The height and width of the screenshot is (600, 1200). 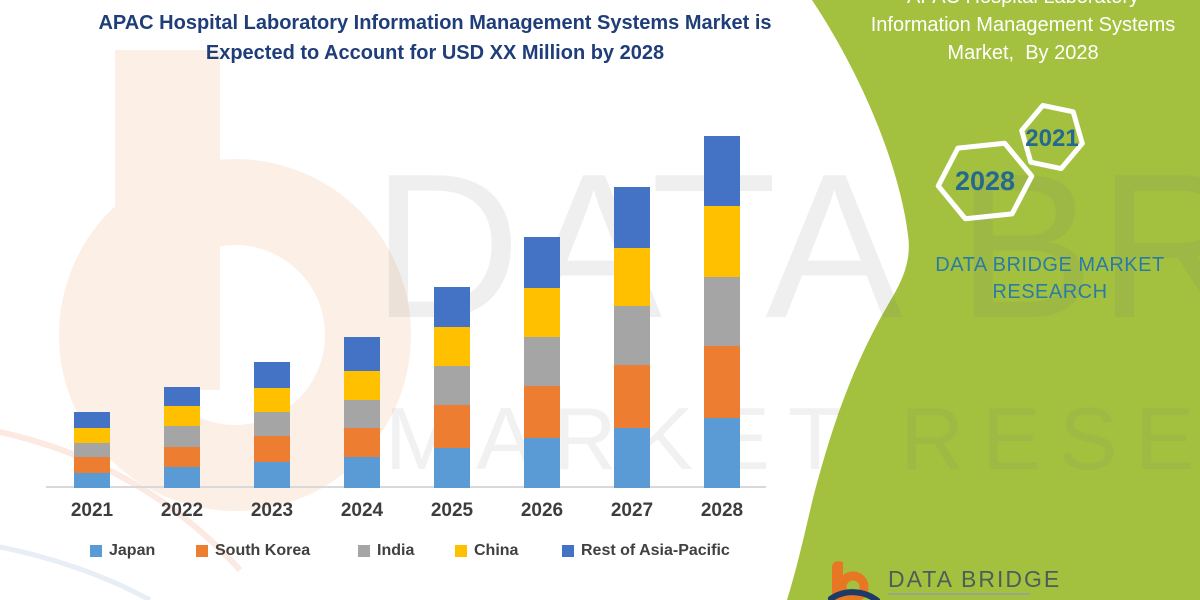 I want to click on bar-segment-japan-2027, so click(x=632, y=458).